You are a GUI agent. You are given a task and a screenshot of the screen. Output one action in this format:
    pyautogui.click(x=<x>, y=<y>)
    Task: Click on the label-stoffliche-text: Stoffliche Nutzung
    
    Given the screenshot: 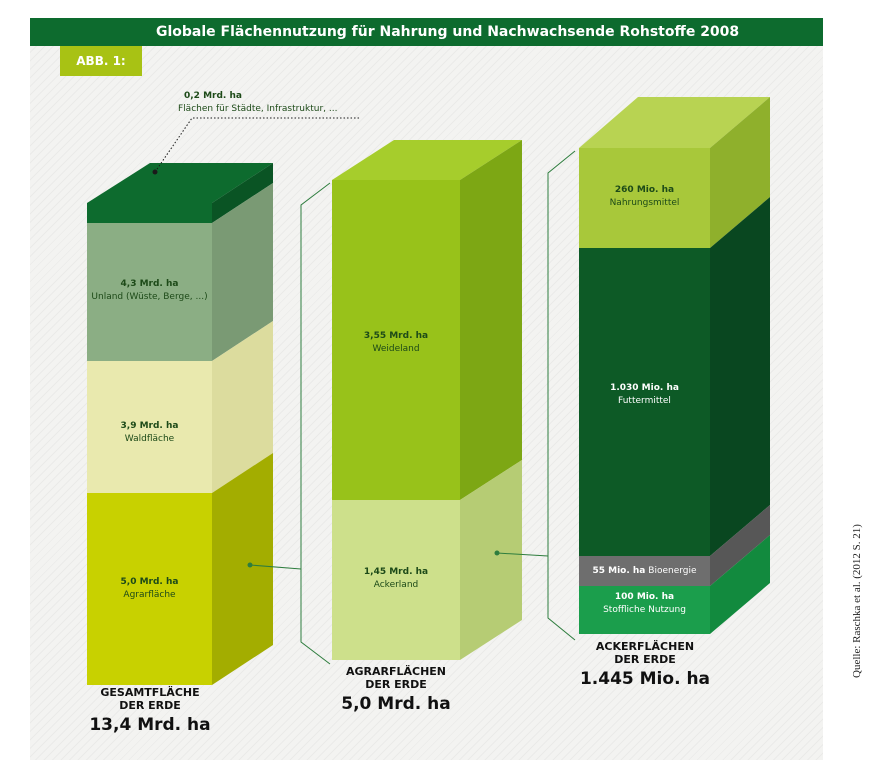 What is the action you would take?
    pyautogui.click(x=644, y=610)
    